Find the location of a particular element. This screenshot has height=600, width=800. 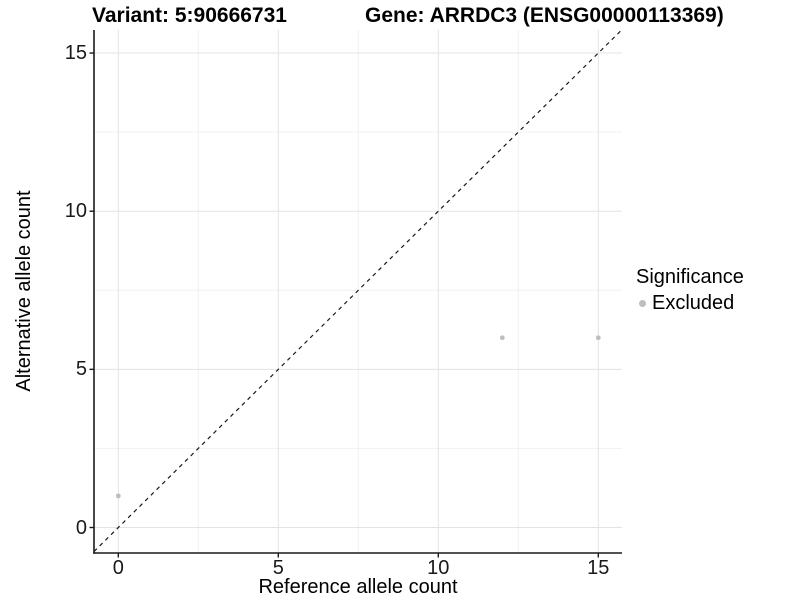

legend-item-excluded: Excluded is located at coordinates (690, 303).